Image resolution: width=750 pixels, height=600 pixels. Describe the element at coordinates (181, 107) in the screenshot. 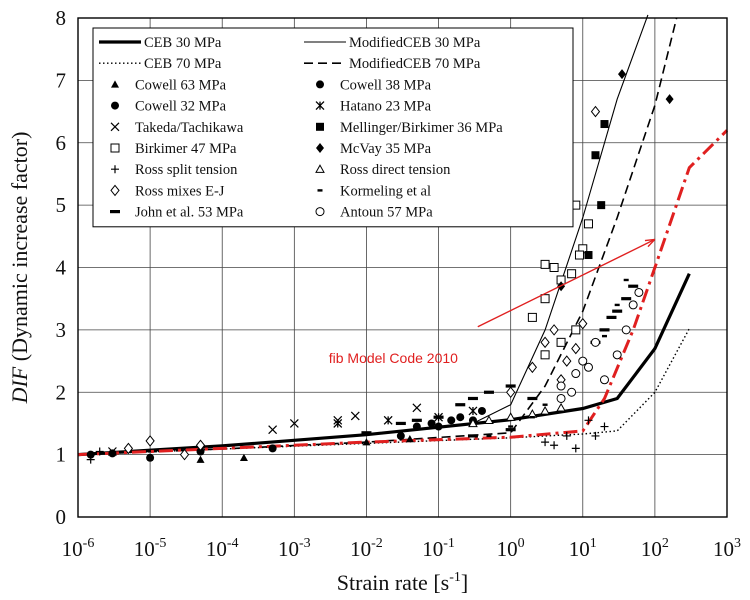

I see `legend-label: Cowell 32 MPa` at that location.